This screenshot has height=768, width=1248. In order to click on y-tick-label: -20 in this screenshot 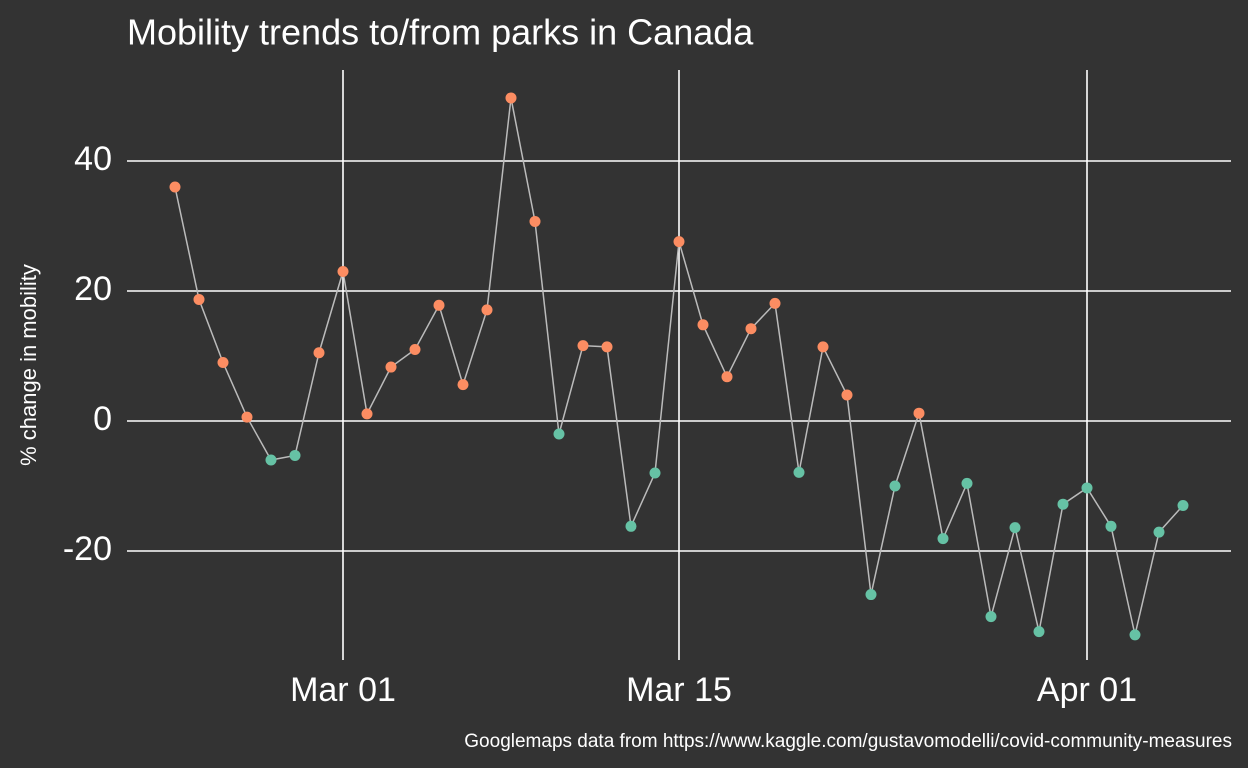, I will do `click(87, 549)`.